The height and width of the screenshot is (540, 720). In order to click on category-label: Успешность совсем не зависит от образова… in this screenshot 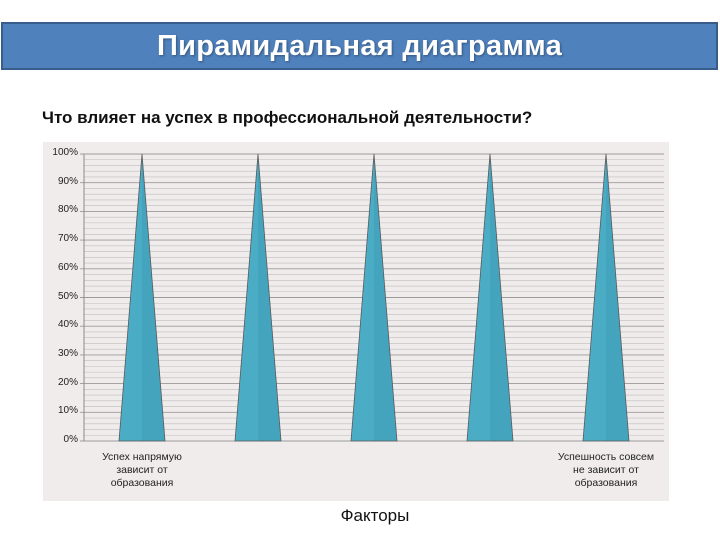, I will do `click(606, 470)`.